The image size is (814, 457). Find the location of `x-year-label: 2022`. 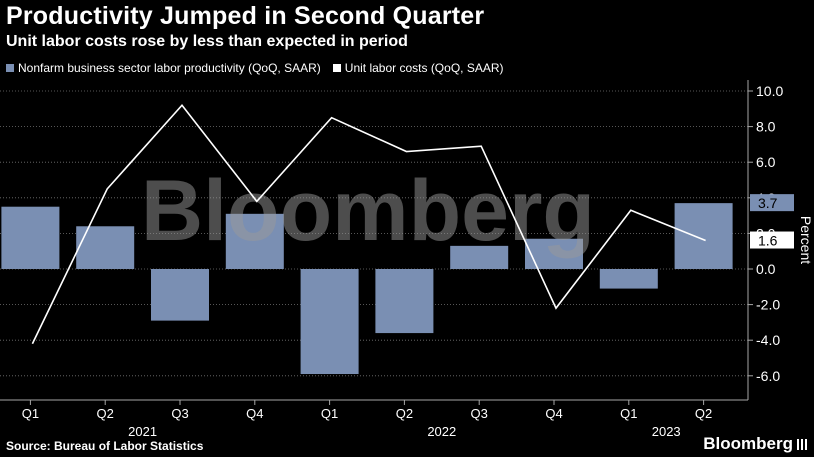

x-year-label: 2022 is located at coordinates (441, 431).